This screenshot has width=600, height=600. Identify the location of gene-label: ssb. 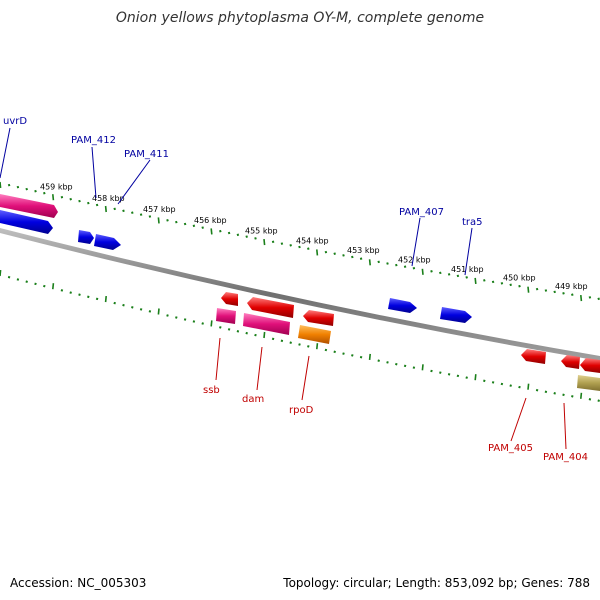
(211, 390).